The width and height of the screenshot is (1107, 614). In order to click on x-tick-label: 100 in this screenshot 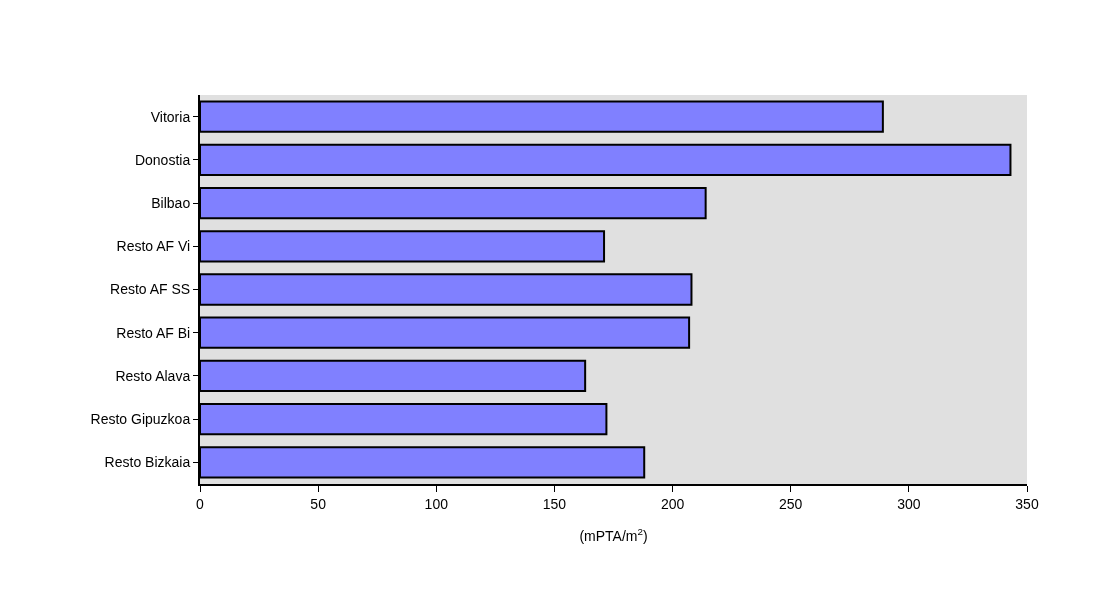, I will do `click(436, 503)`.